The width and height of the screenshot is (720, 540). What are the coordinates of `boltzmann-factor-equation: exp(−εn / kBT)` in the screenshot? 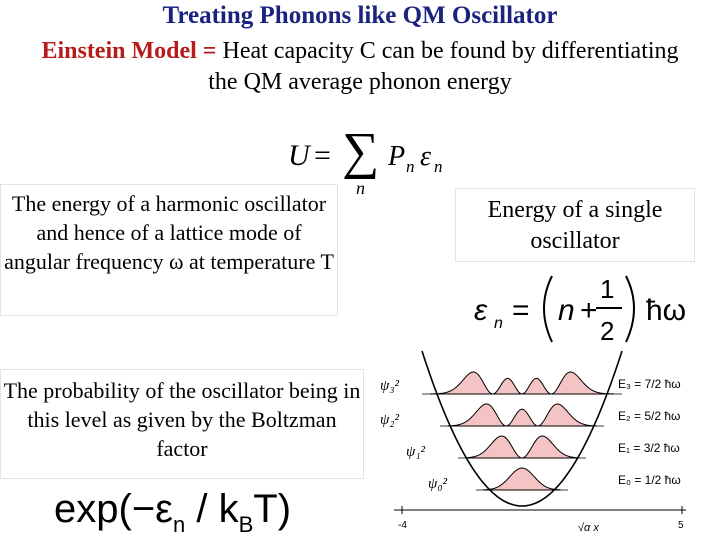 It's located at (172, 512).